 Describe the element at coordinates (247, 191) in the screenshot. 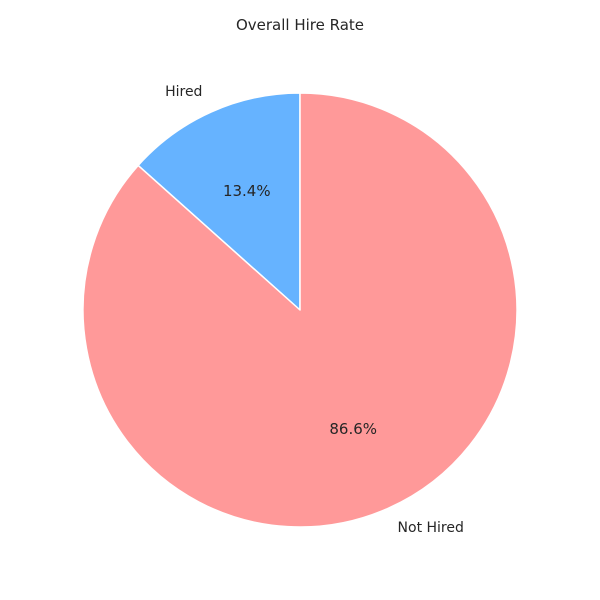

I see `slice-percent-label: 13.4%` at that location.